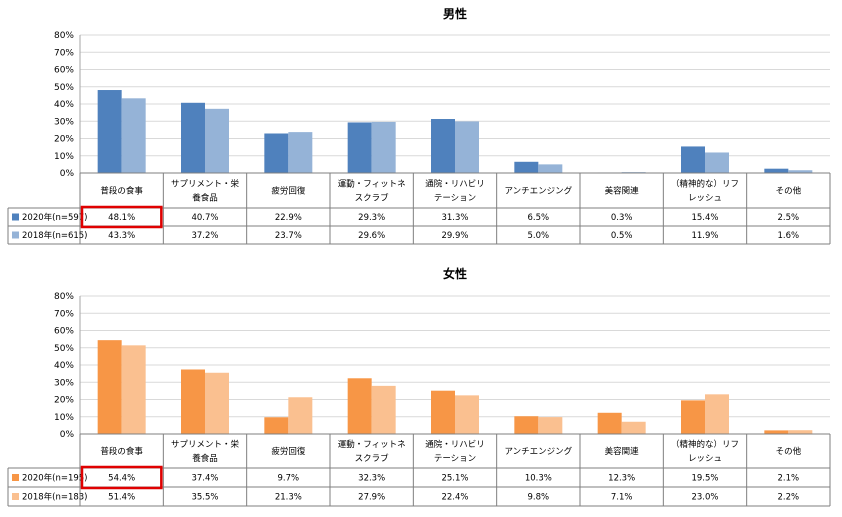  I want to click on data-label: 5.0%, so click(539, 236).